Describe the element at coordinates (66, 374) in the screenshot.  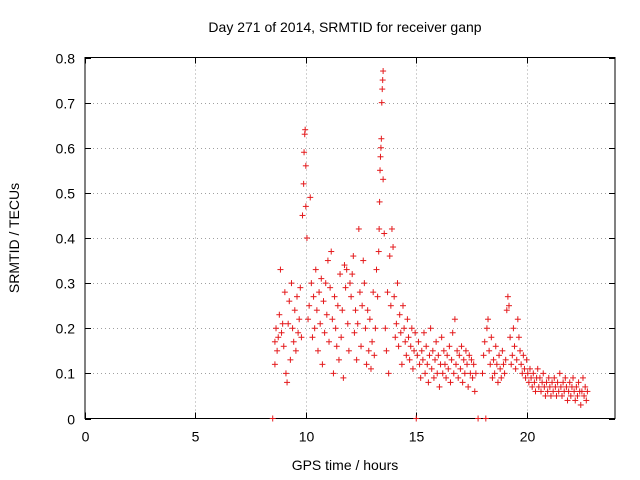
I see `y-tick-label: 0.1` at that location.